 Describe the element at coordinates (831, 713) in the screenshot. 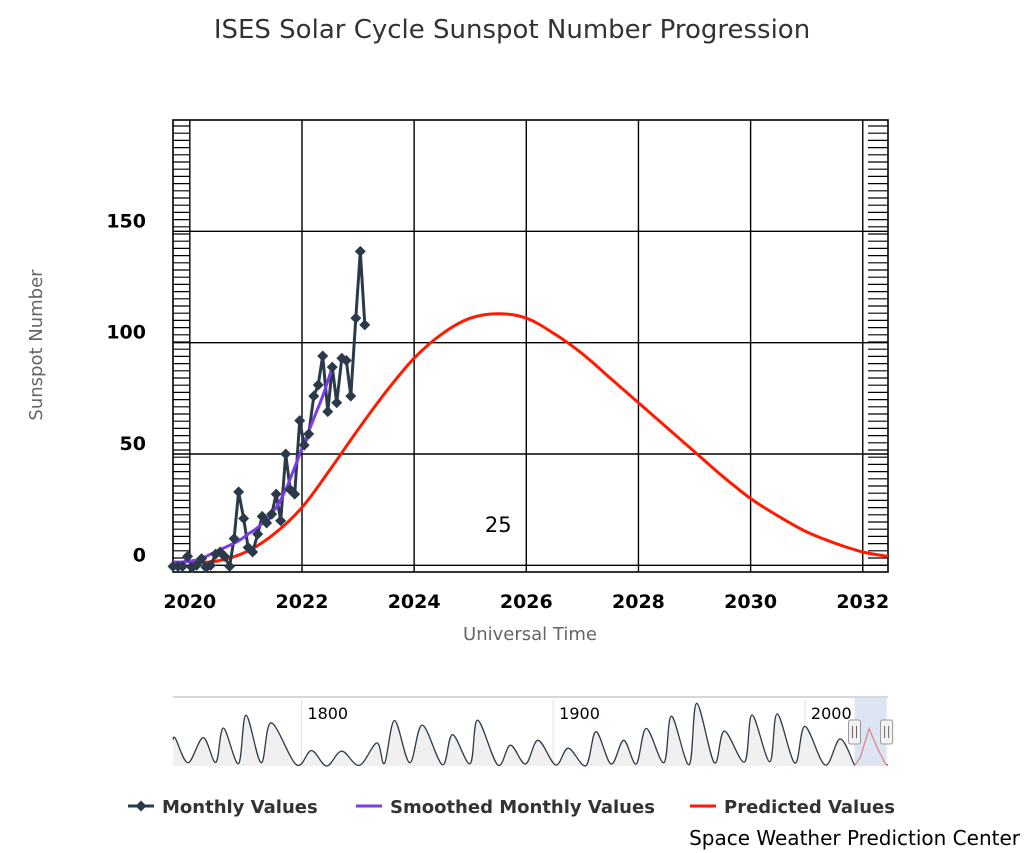

I see `navigator-year-label: 2000` at that location.